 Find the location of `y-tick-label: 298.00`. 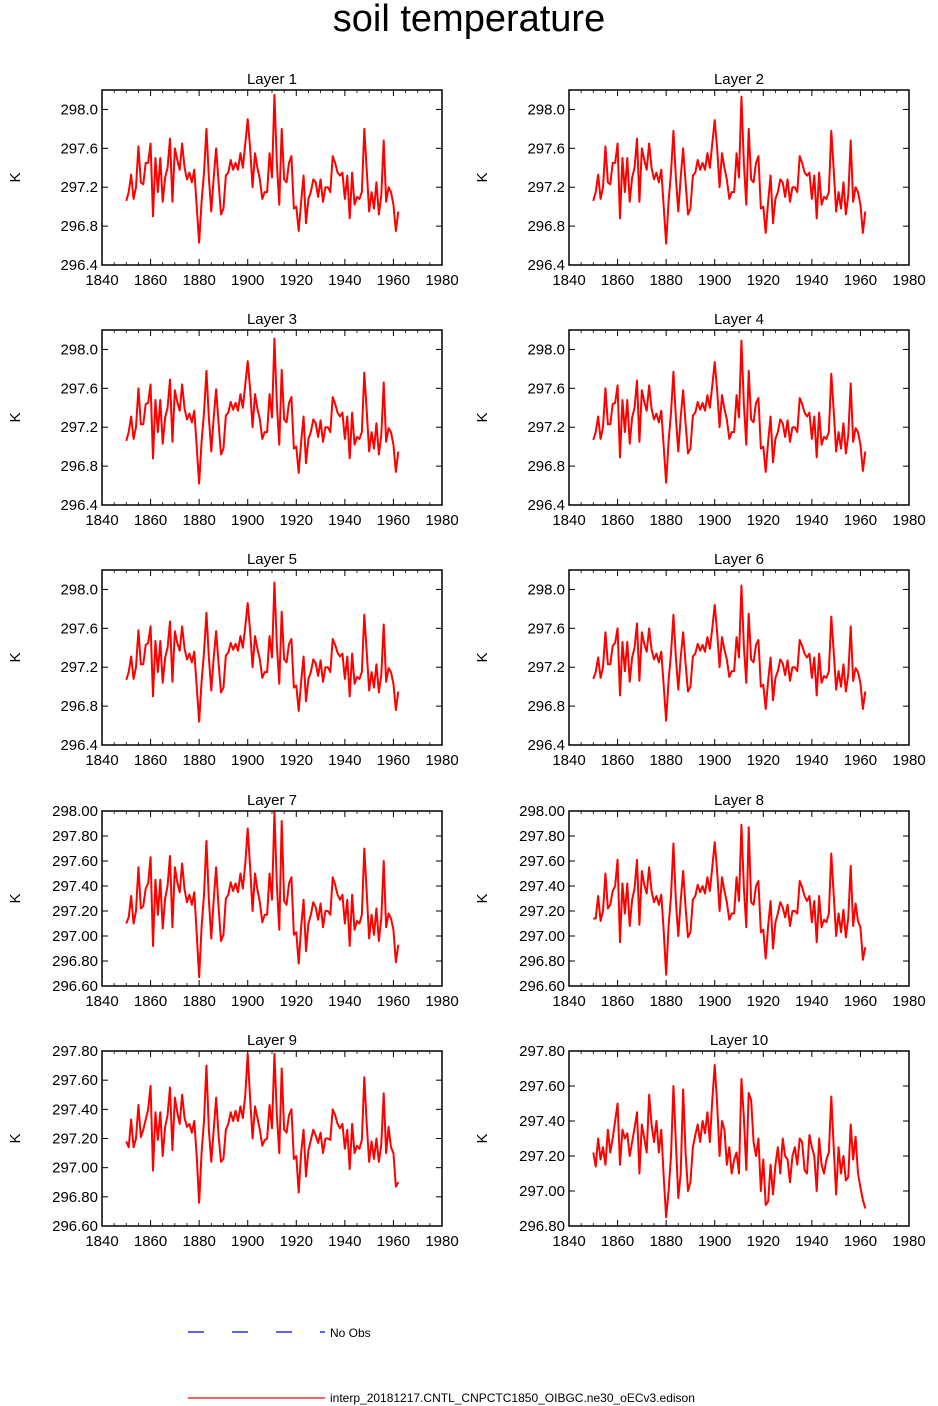

y-tick-label: 298.00 is located at coordinates (75, 811).